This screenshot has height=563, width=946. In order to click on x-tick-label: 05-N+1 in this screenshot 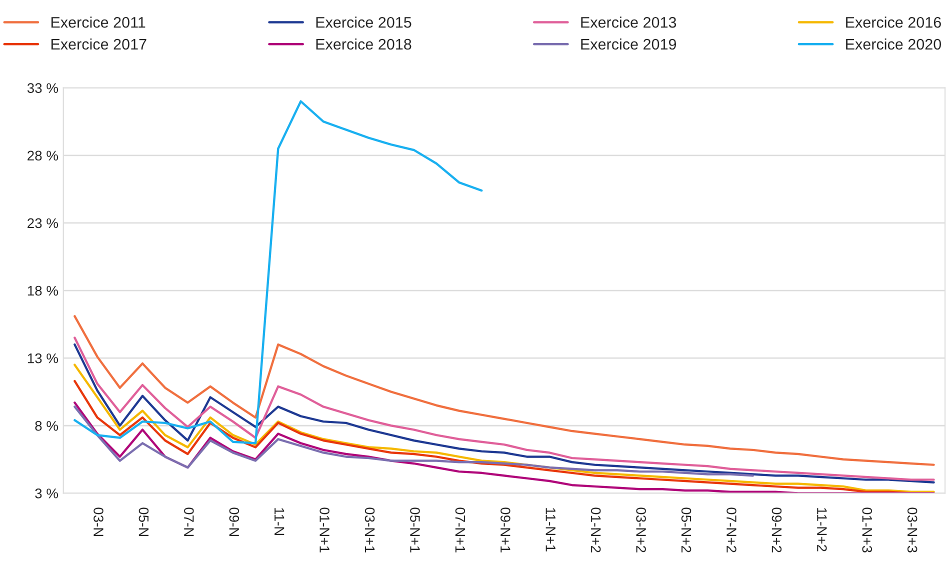, I will do `click(415, 530)`.